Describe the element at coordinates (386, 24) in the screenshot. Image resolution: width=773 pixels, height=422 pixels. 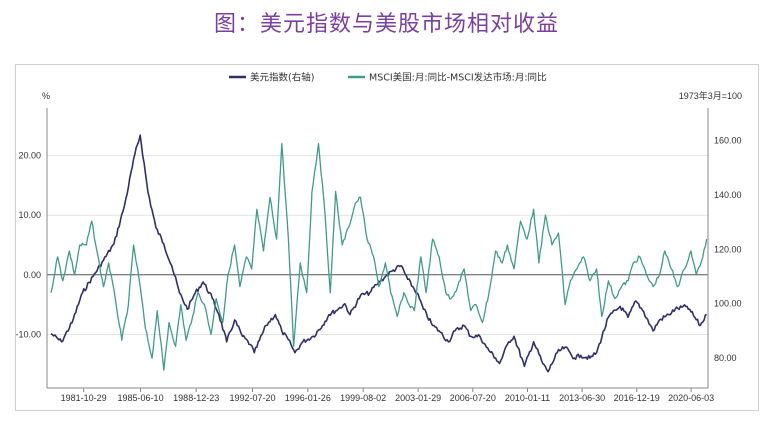
I see `page-title: 图：美元指数与美股市场相对收益` at that location.